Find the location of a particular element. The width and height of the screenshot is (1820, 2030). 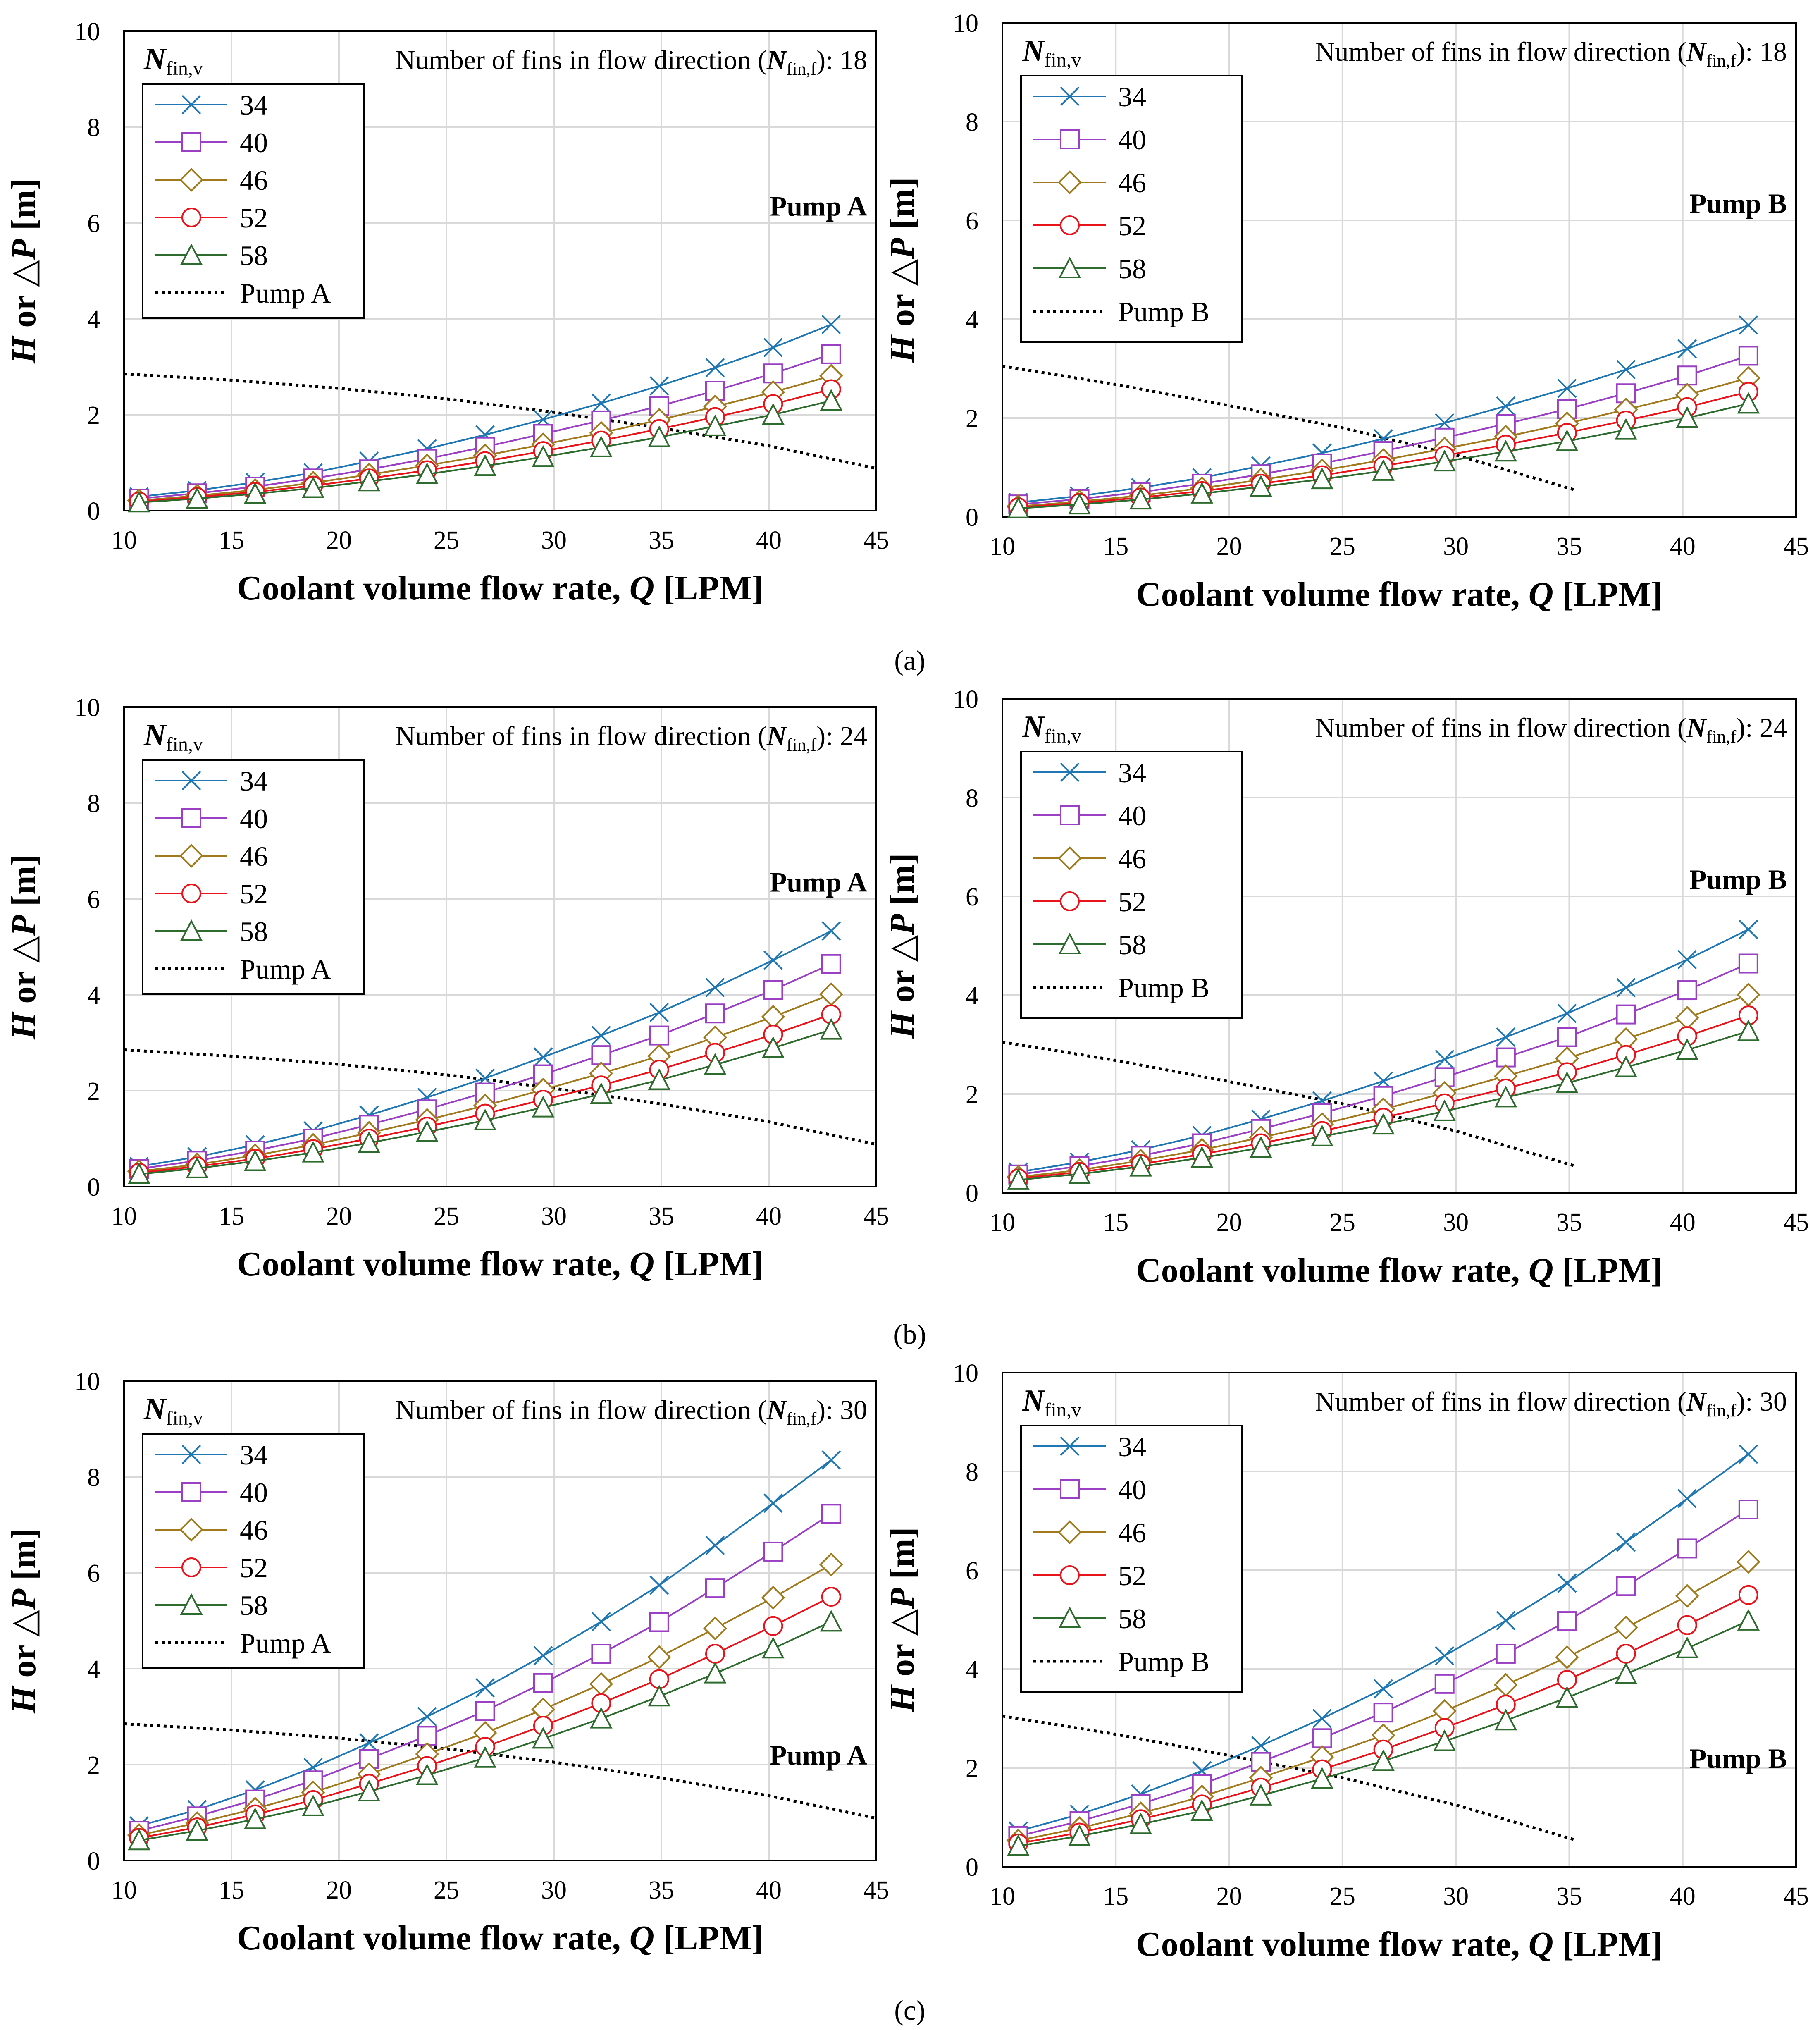

y-tick-label: 8 is located at coordinates (93, 804).